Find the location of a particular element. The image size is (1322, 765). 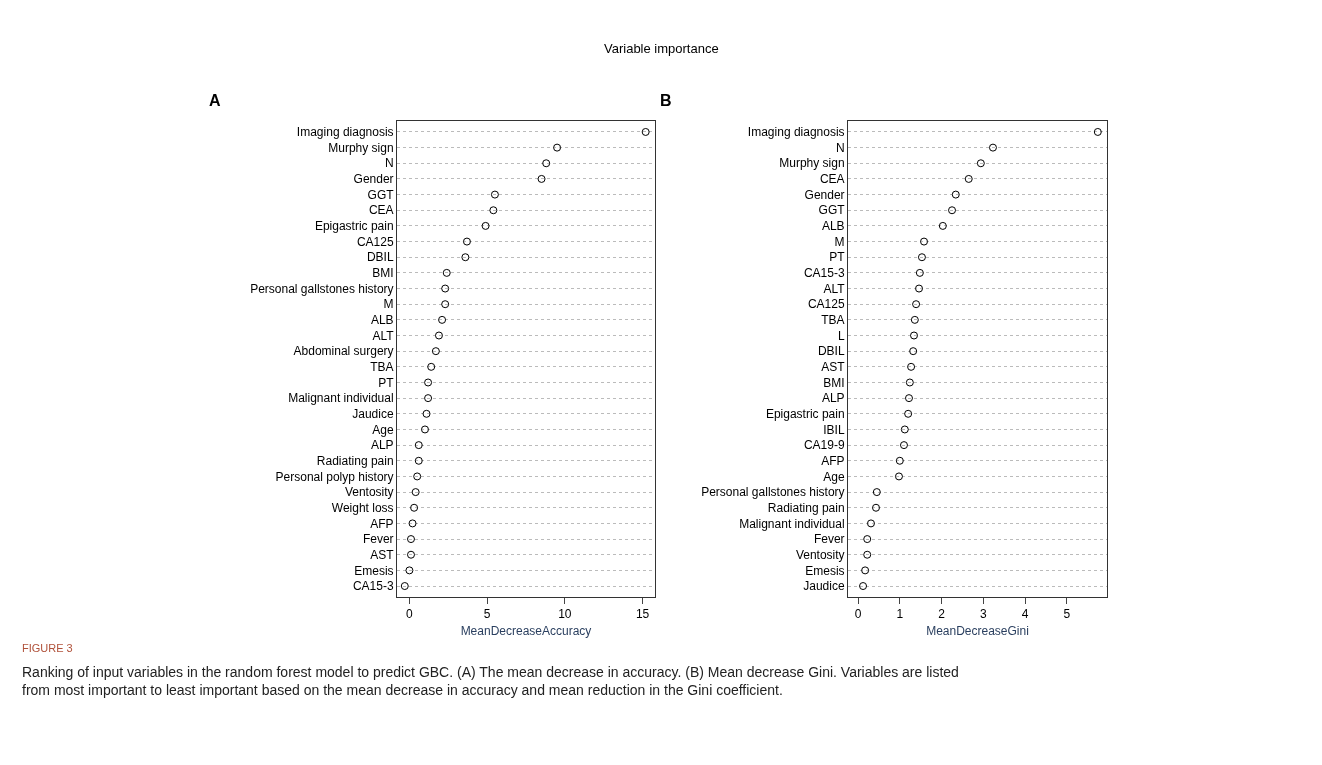

y-tick-label: Murphy sign is located at coordinates (361, 147).